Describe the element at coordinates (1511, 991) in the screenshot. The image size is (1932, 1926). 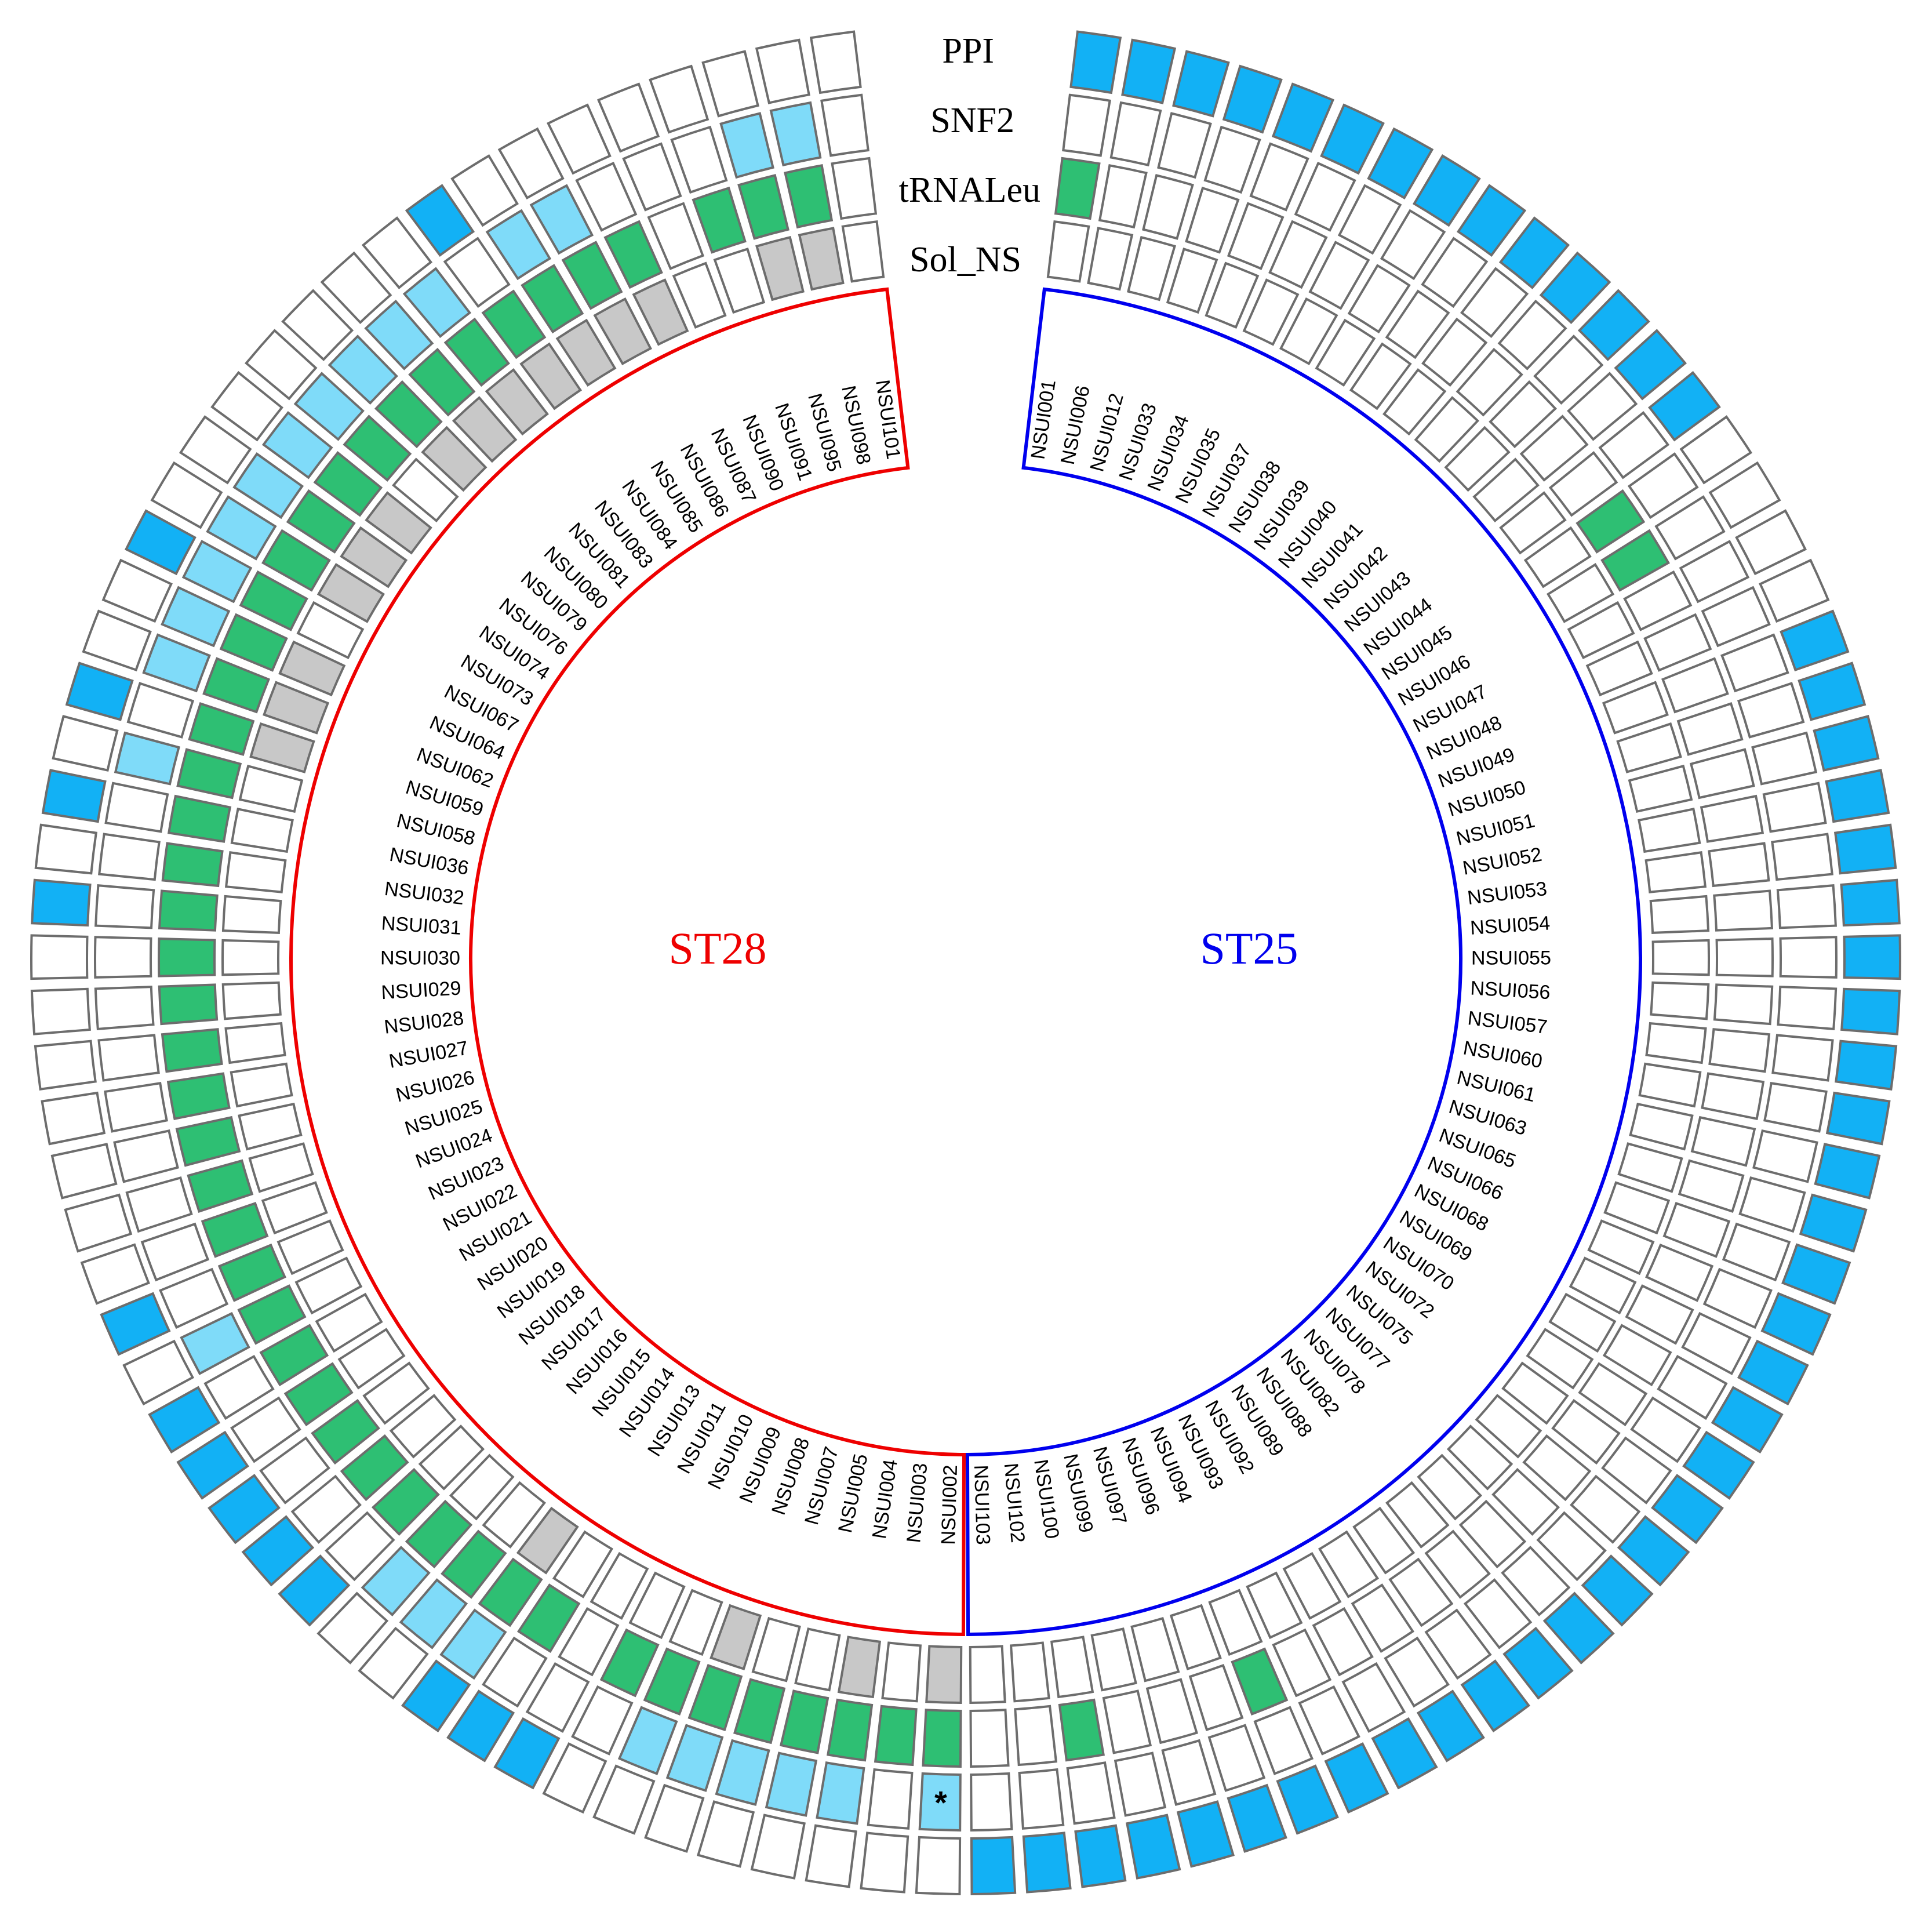
I see `isolate-label-nsui056: NSUI056` at that location.